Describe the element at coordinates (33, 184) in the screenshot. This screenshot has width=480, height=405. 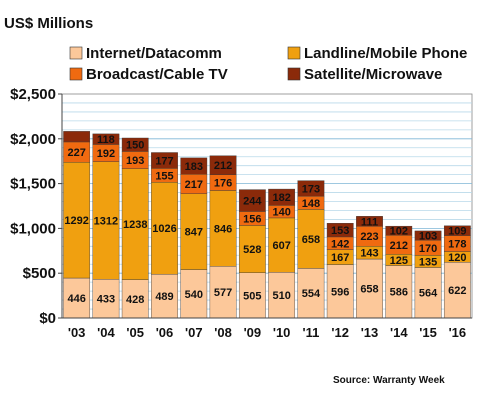
I see `y-tick-label: $1,500` at that location.